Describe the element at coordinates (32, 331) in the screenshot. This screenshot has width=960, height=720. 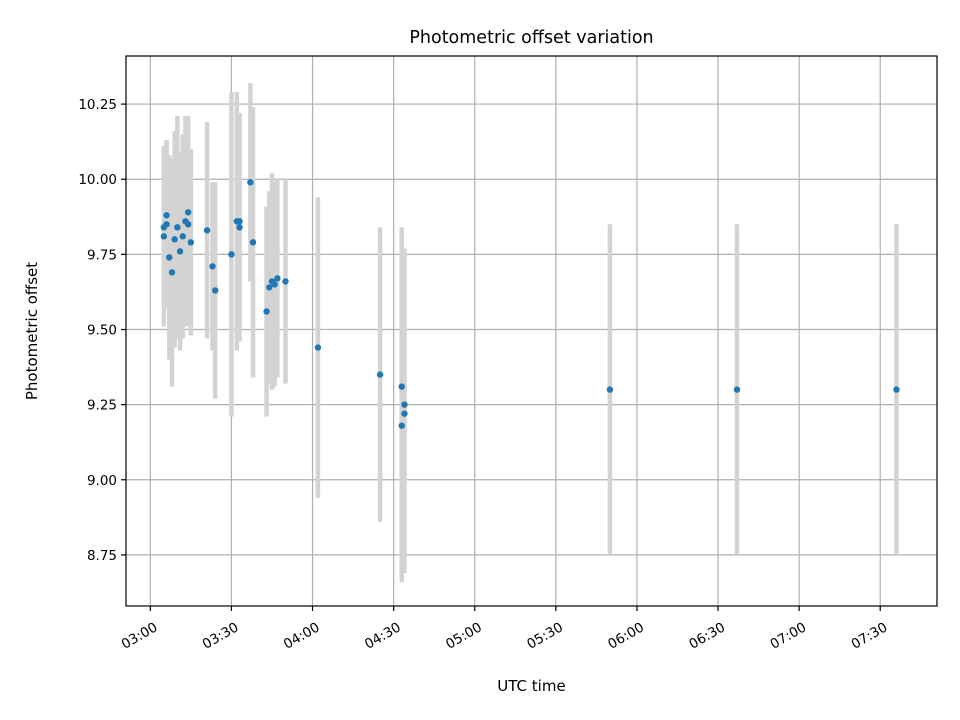
I see `y-axis-label: Photometric offset` at that location.